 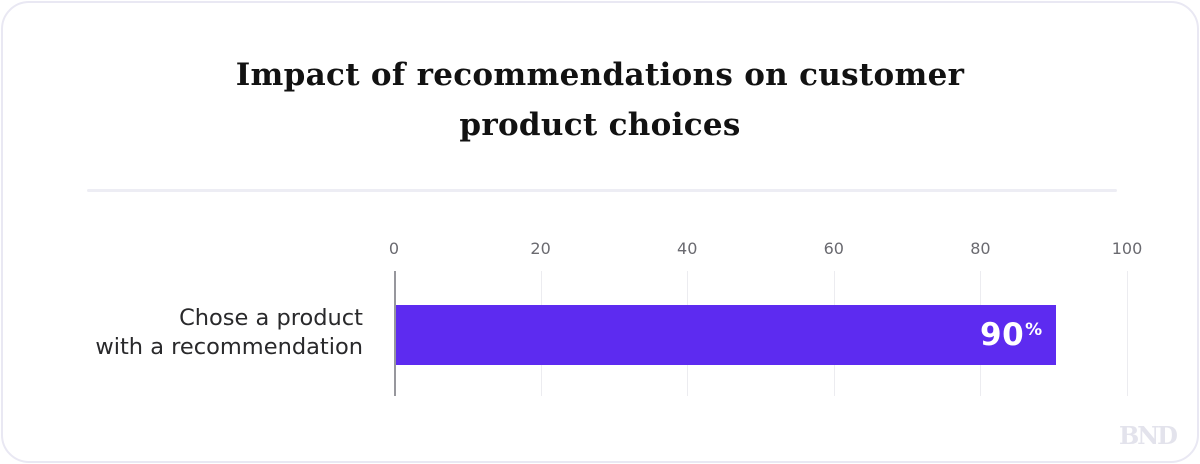 I want to click on category-label-line-2: with a recommendation, so click(x=229, y=347).